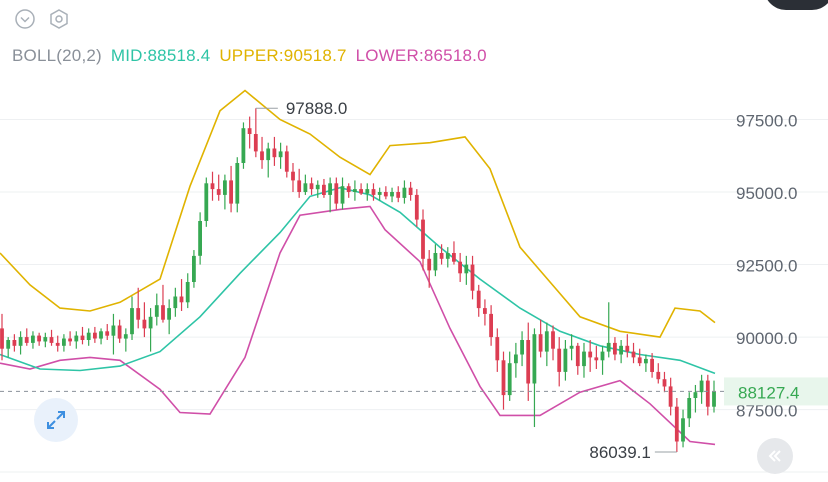 The image size is (828, 482). I want to click on settings-hexagon-icon, so click(59, 19).